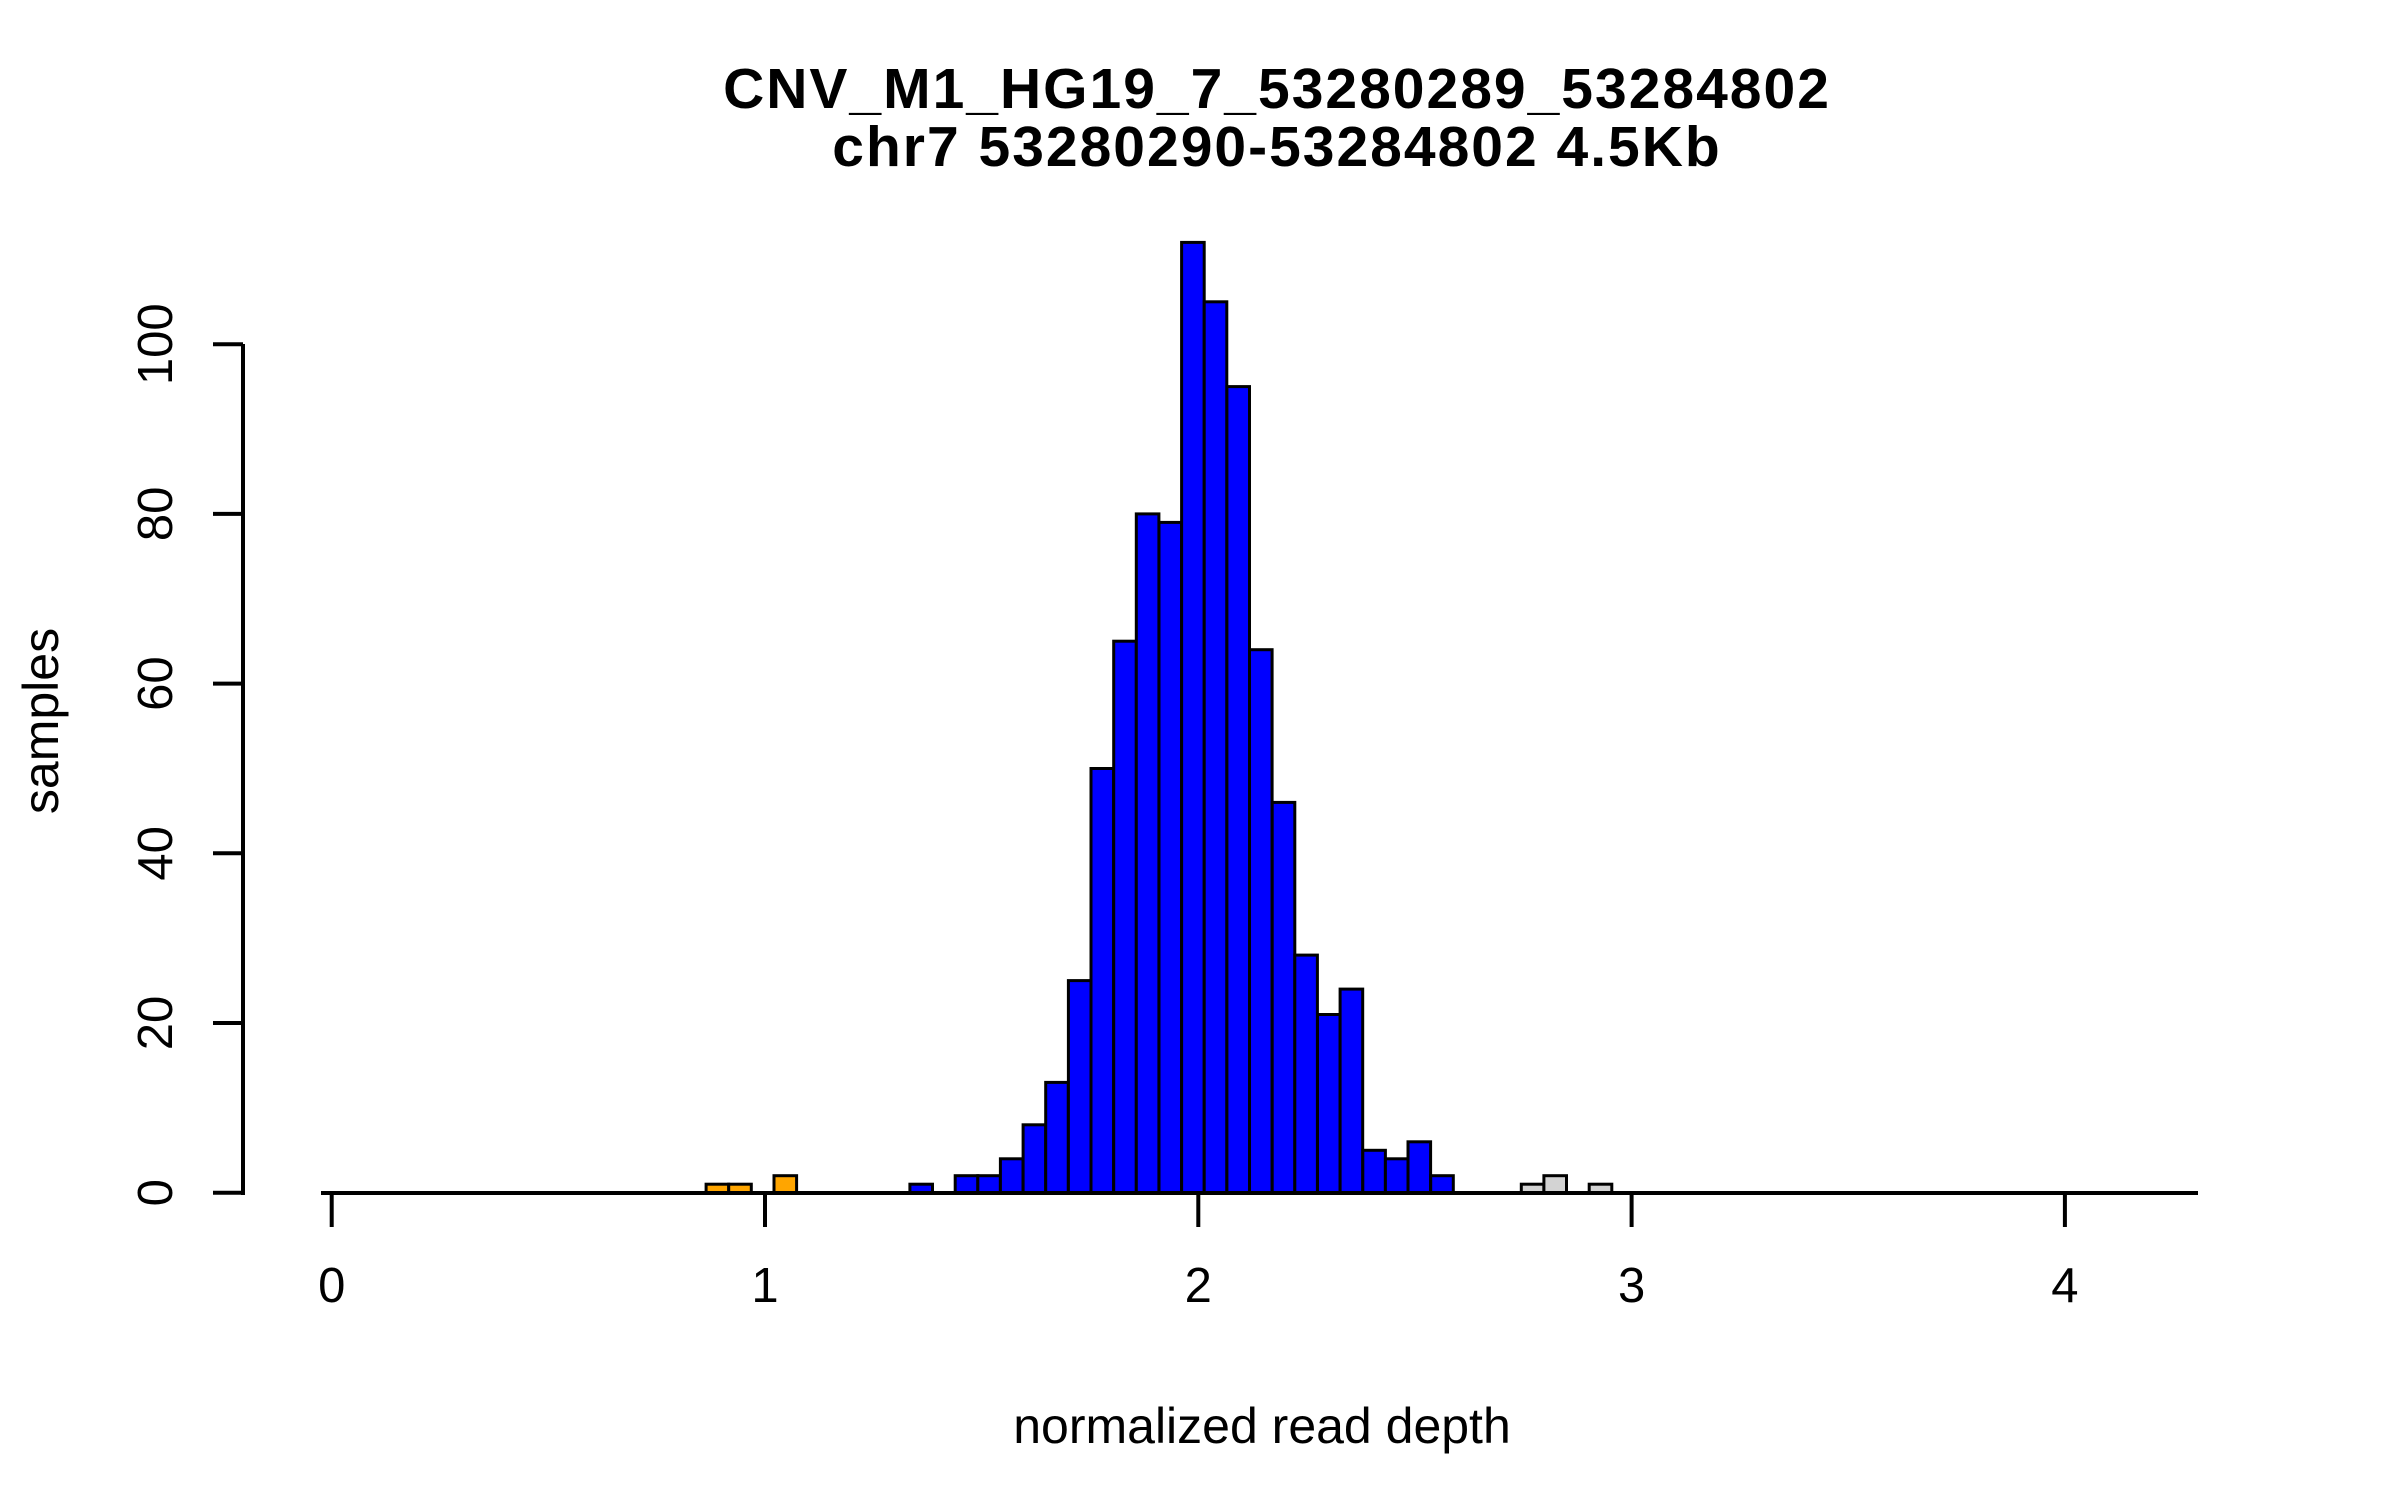 This screenshot has height=1500, width=2400. Describe the element at coordinates (1198, 1253) in the screenshot. I see `x-axis-ticks: 0 1 2 3 4` at that location.